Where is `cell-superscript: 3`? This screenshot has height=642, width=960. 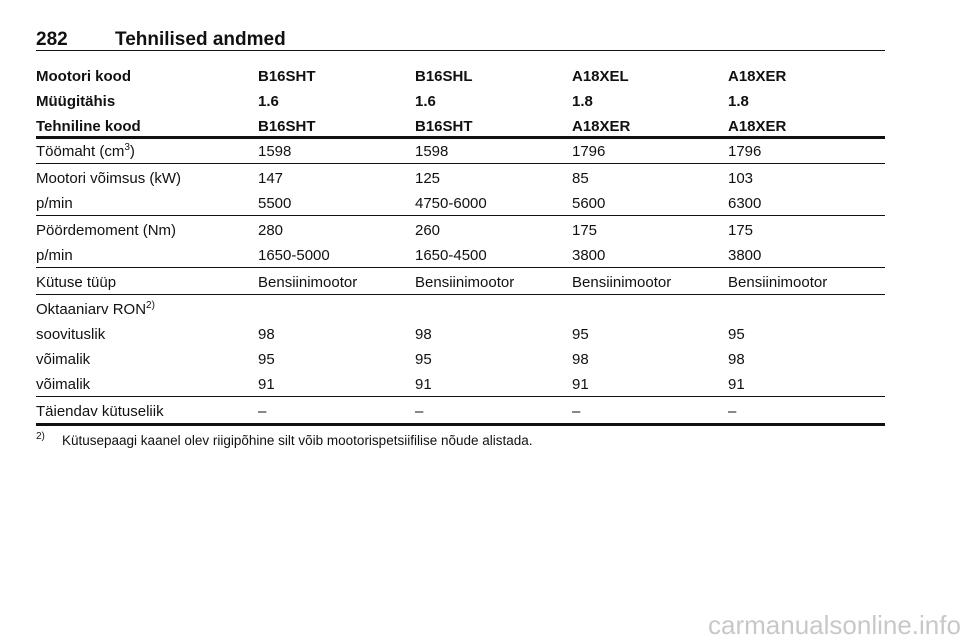
cell-superscript: 3 is located at coordinates (127, 147).